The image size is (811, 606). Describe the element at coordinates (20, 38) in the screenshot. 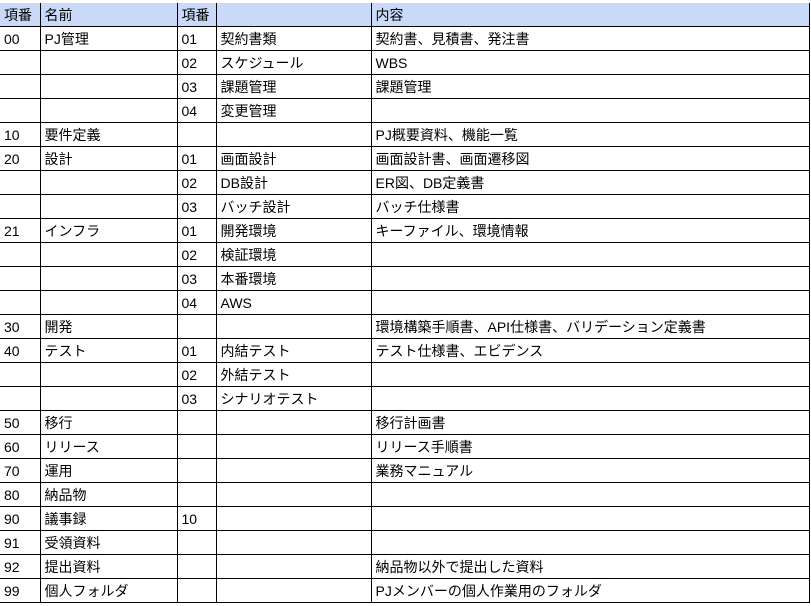

I see `id-cell: 00` at that location.